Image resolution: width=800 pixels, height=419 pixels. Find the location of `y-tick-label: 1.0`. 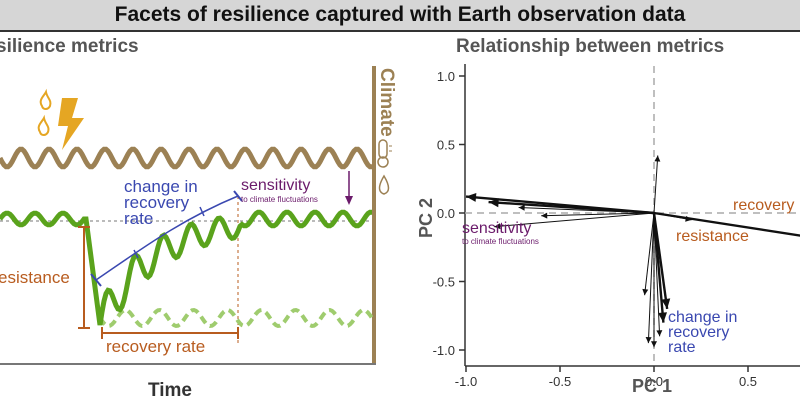

y-tick-label: 1.0 is located at coordinates (446, 76).